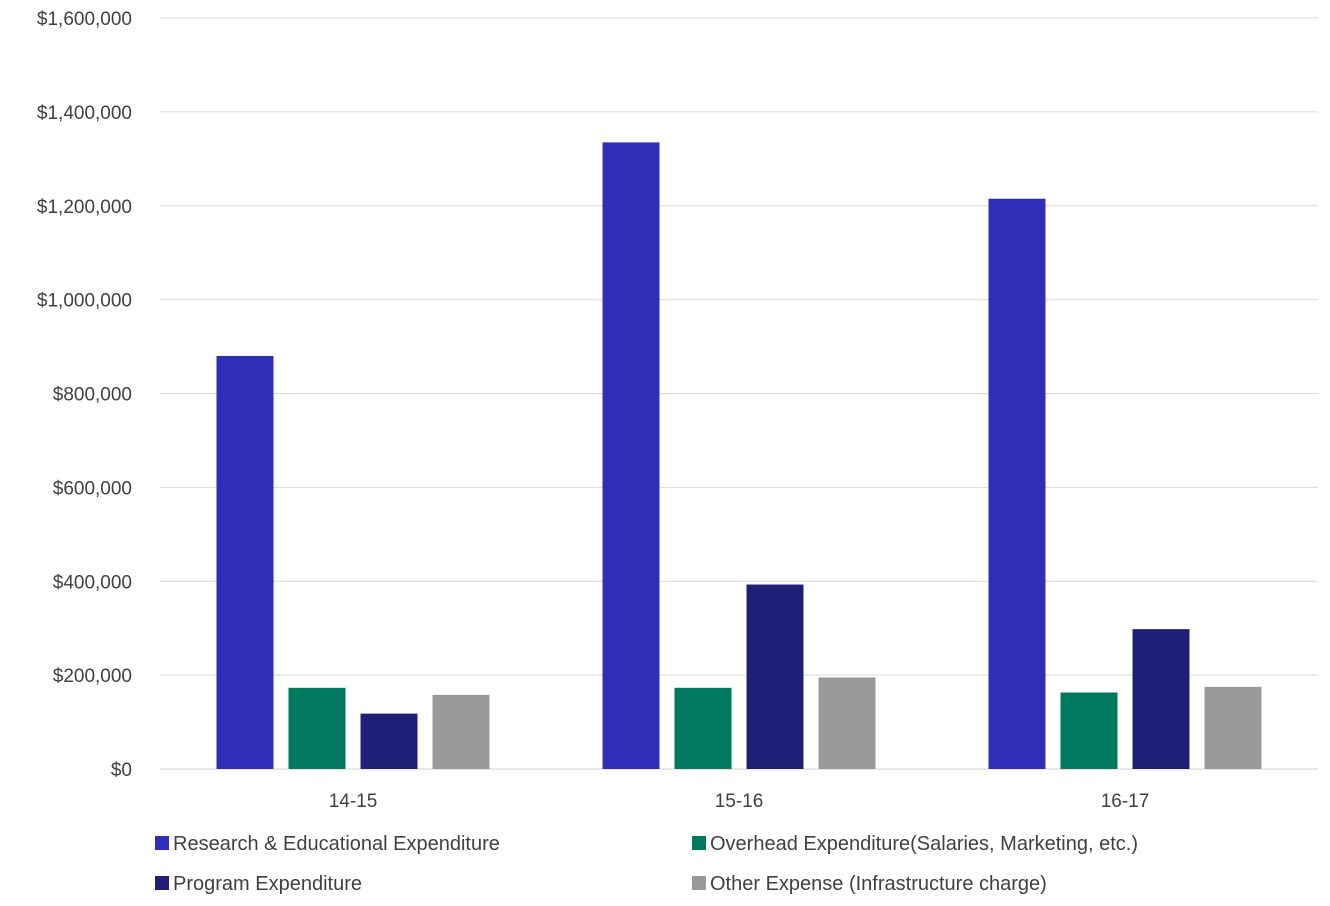  I want to click on legend-label: Program Expenditure, so click(267, 884).